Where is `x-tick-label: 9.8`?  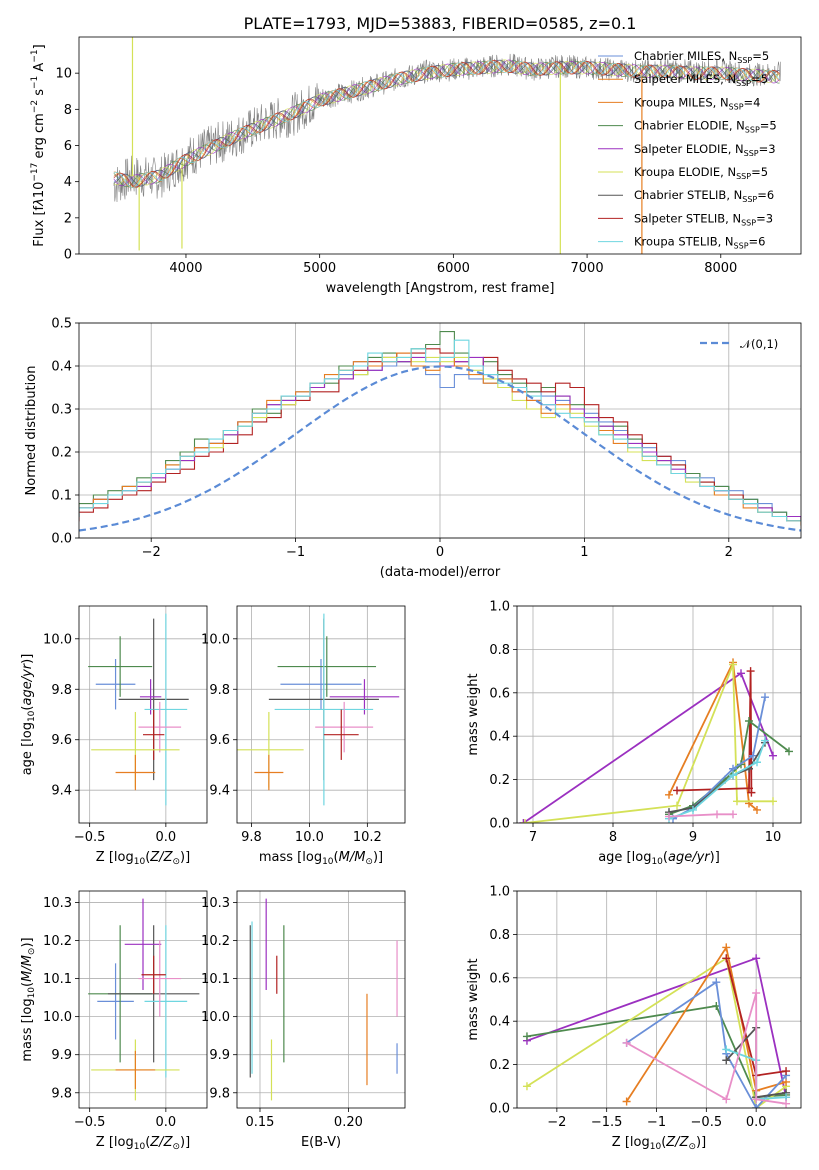
x-tick-label: 9.8 is located at coordinates (251, 837).